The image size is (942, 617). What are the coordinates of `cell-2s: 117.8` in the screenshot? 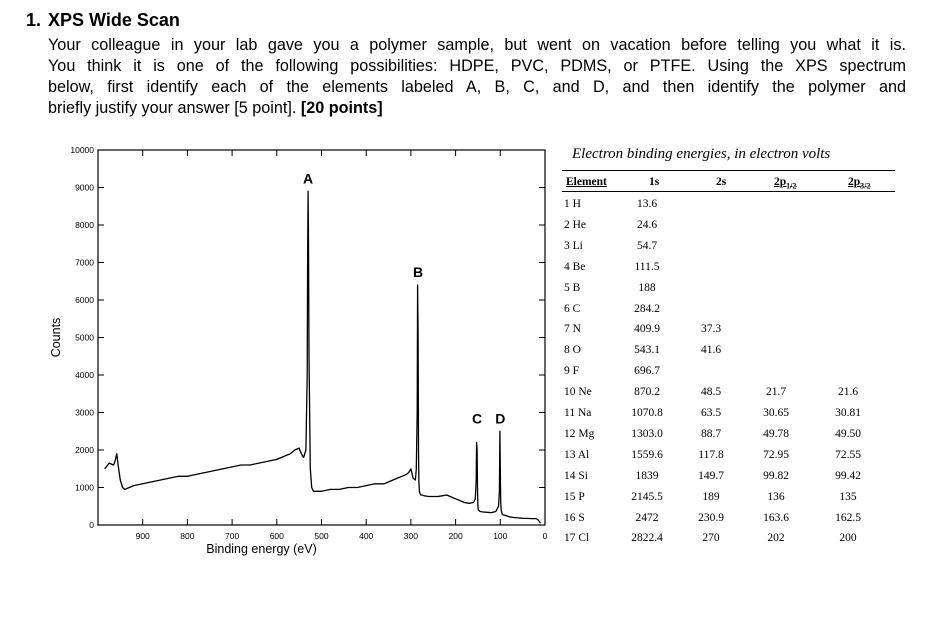 It's located at (711, 454).